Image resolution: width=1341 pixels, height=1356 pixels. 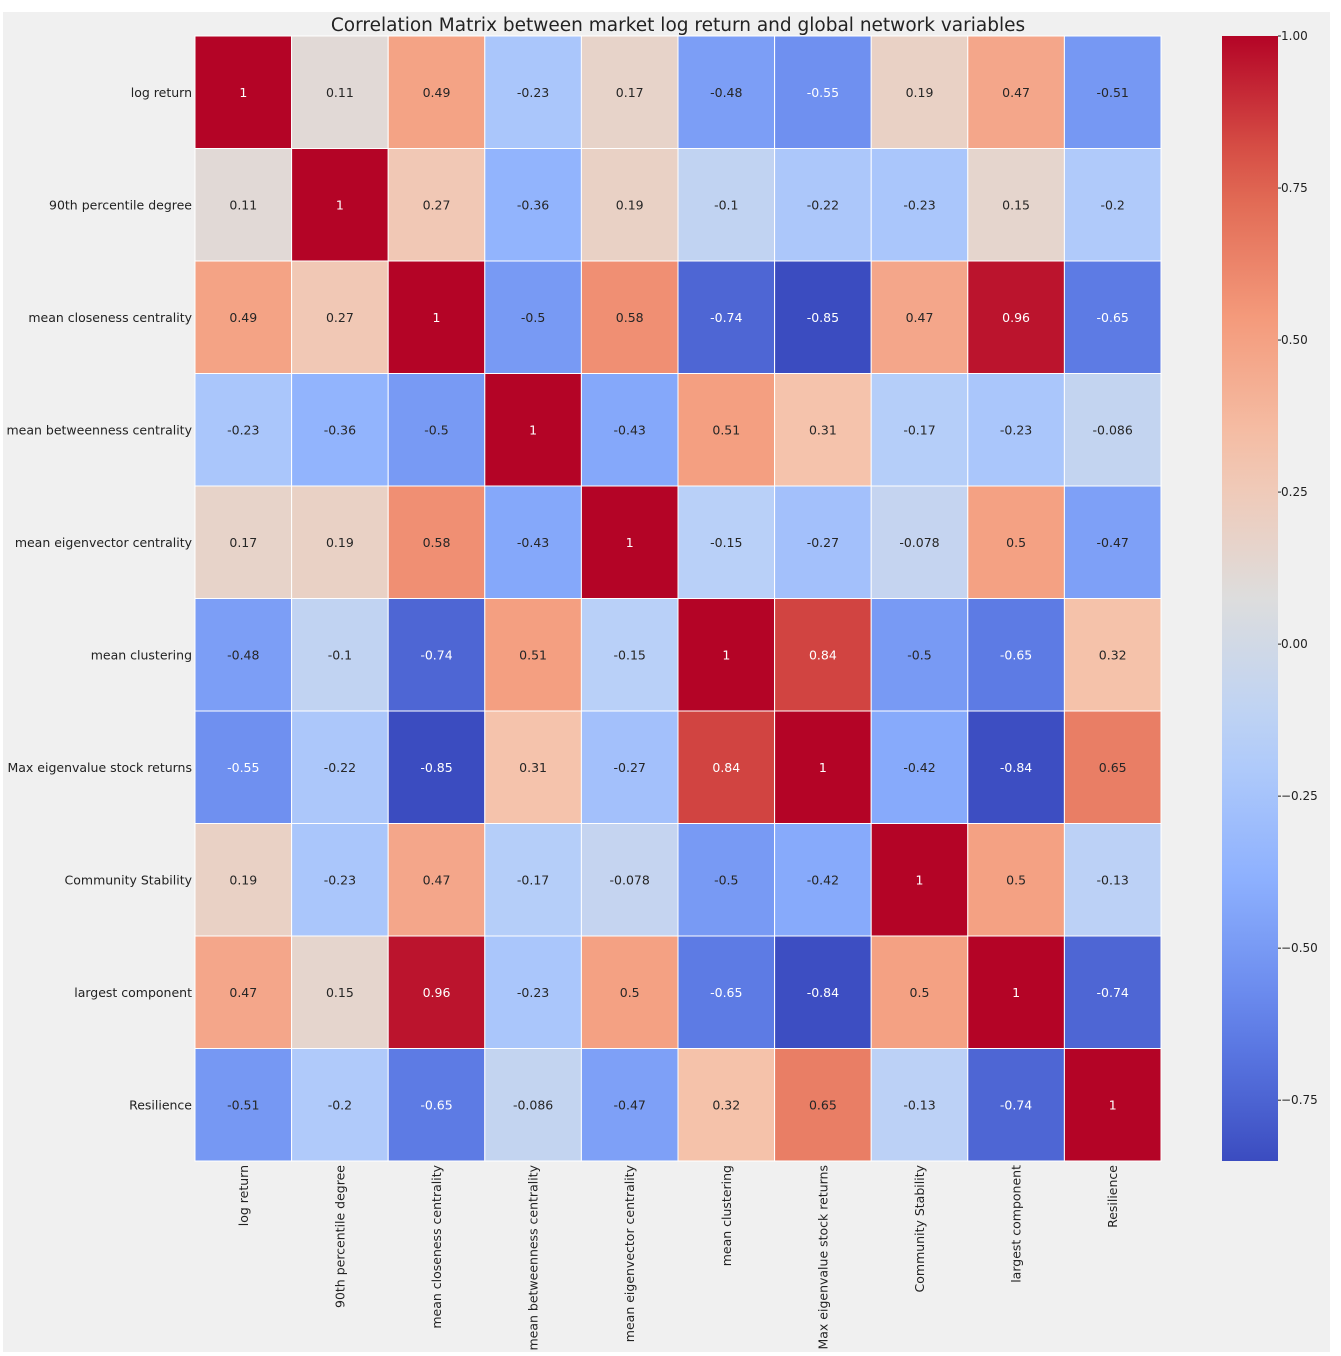 I want to click on colorbar-tick-label: 0.75, so click(x=1294, y=188).